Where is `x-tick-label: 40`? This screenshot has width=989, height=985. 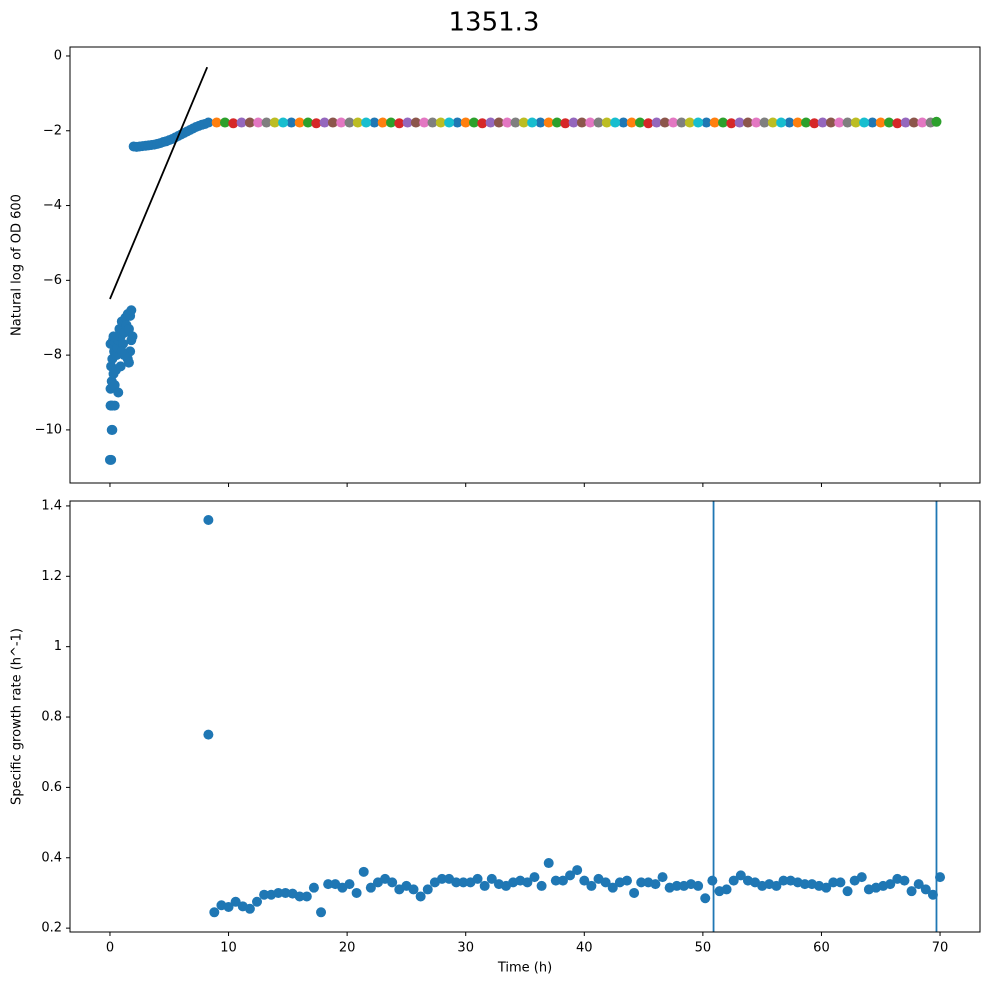 x-tick-label: 40 is located at coordinates (584, 948).